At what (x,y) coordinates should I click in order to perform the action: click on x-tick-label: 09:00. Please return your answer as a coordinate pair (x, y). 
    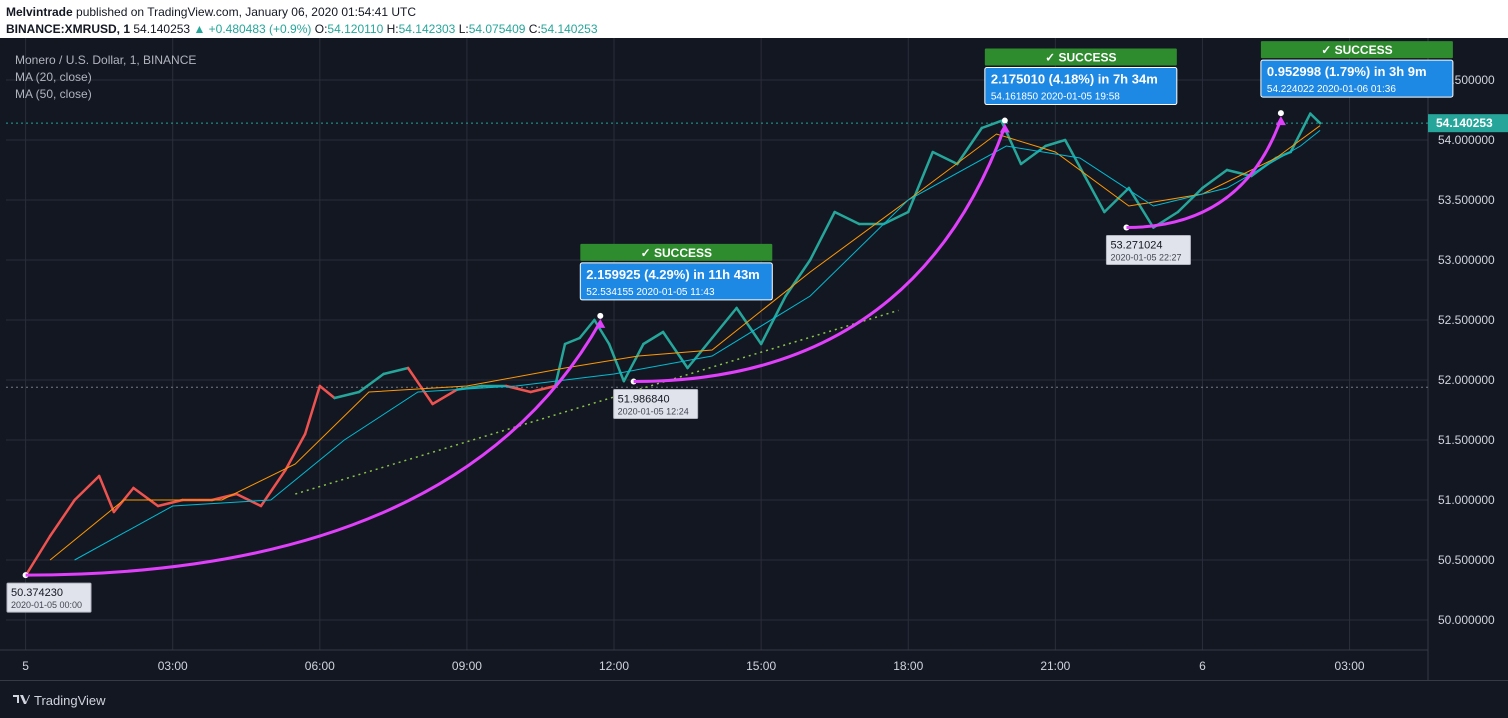
    Looking at the image, I should click on (467, 666).